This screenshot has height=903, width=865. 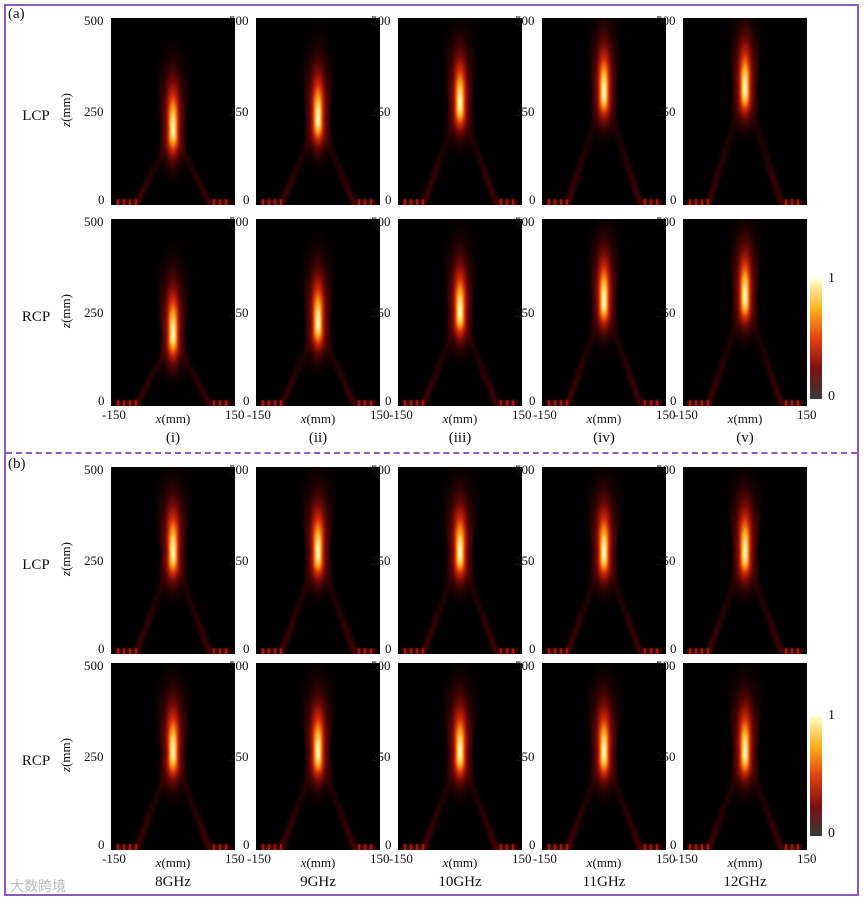 I want to click on subplot-label: (i), so click(x=173, y=438).